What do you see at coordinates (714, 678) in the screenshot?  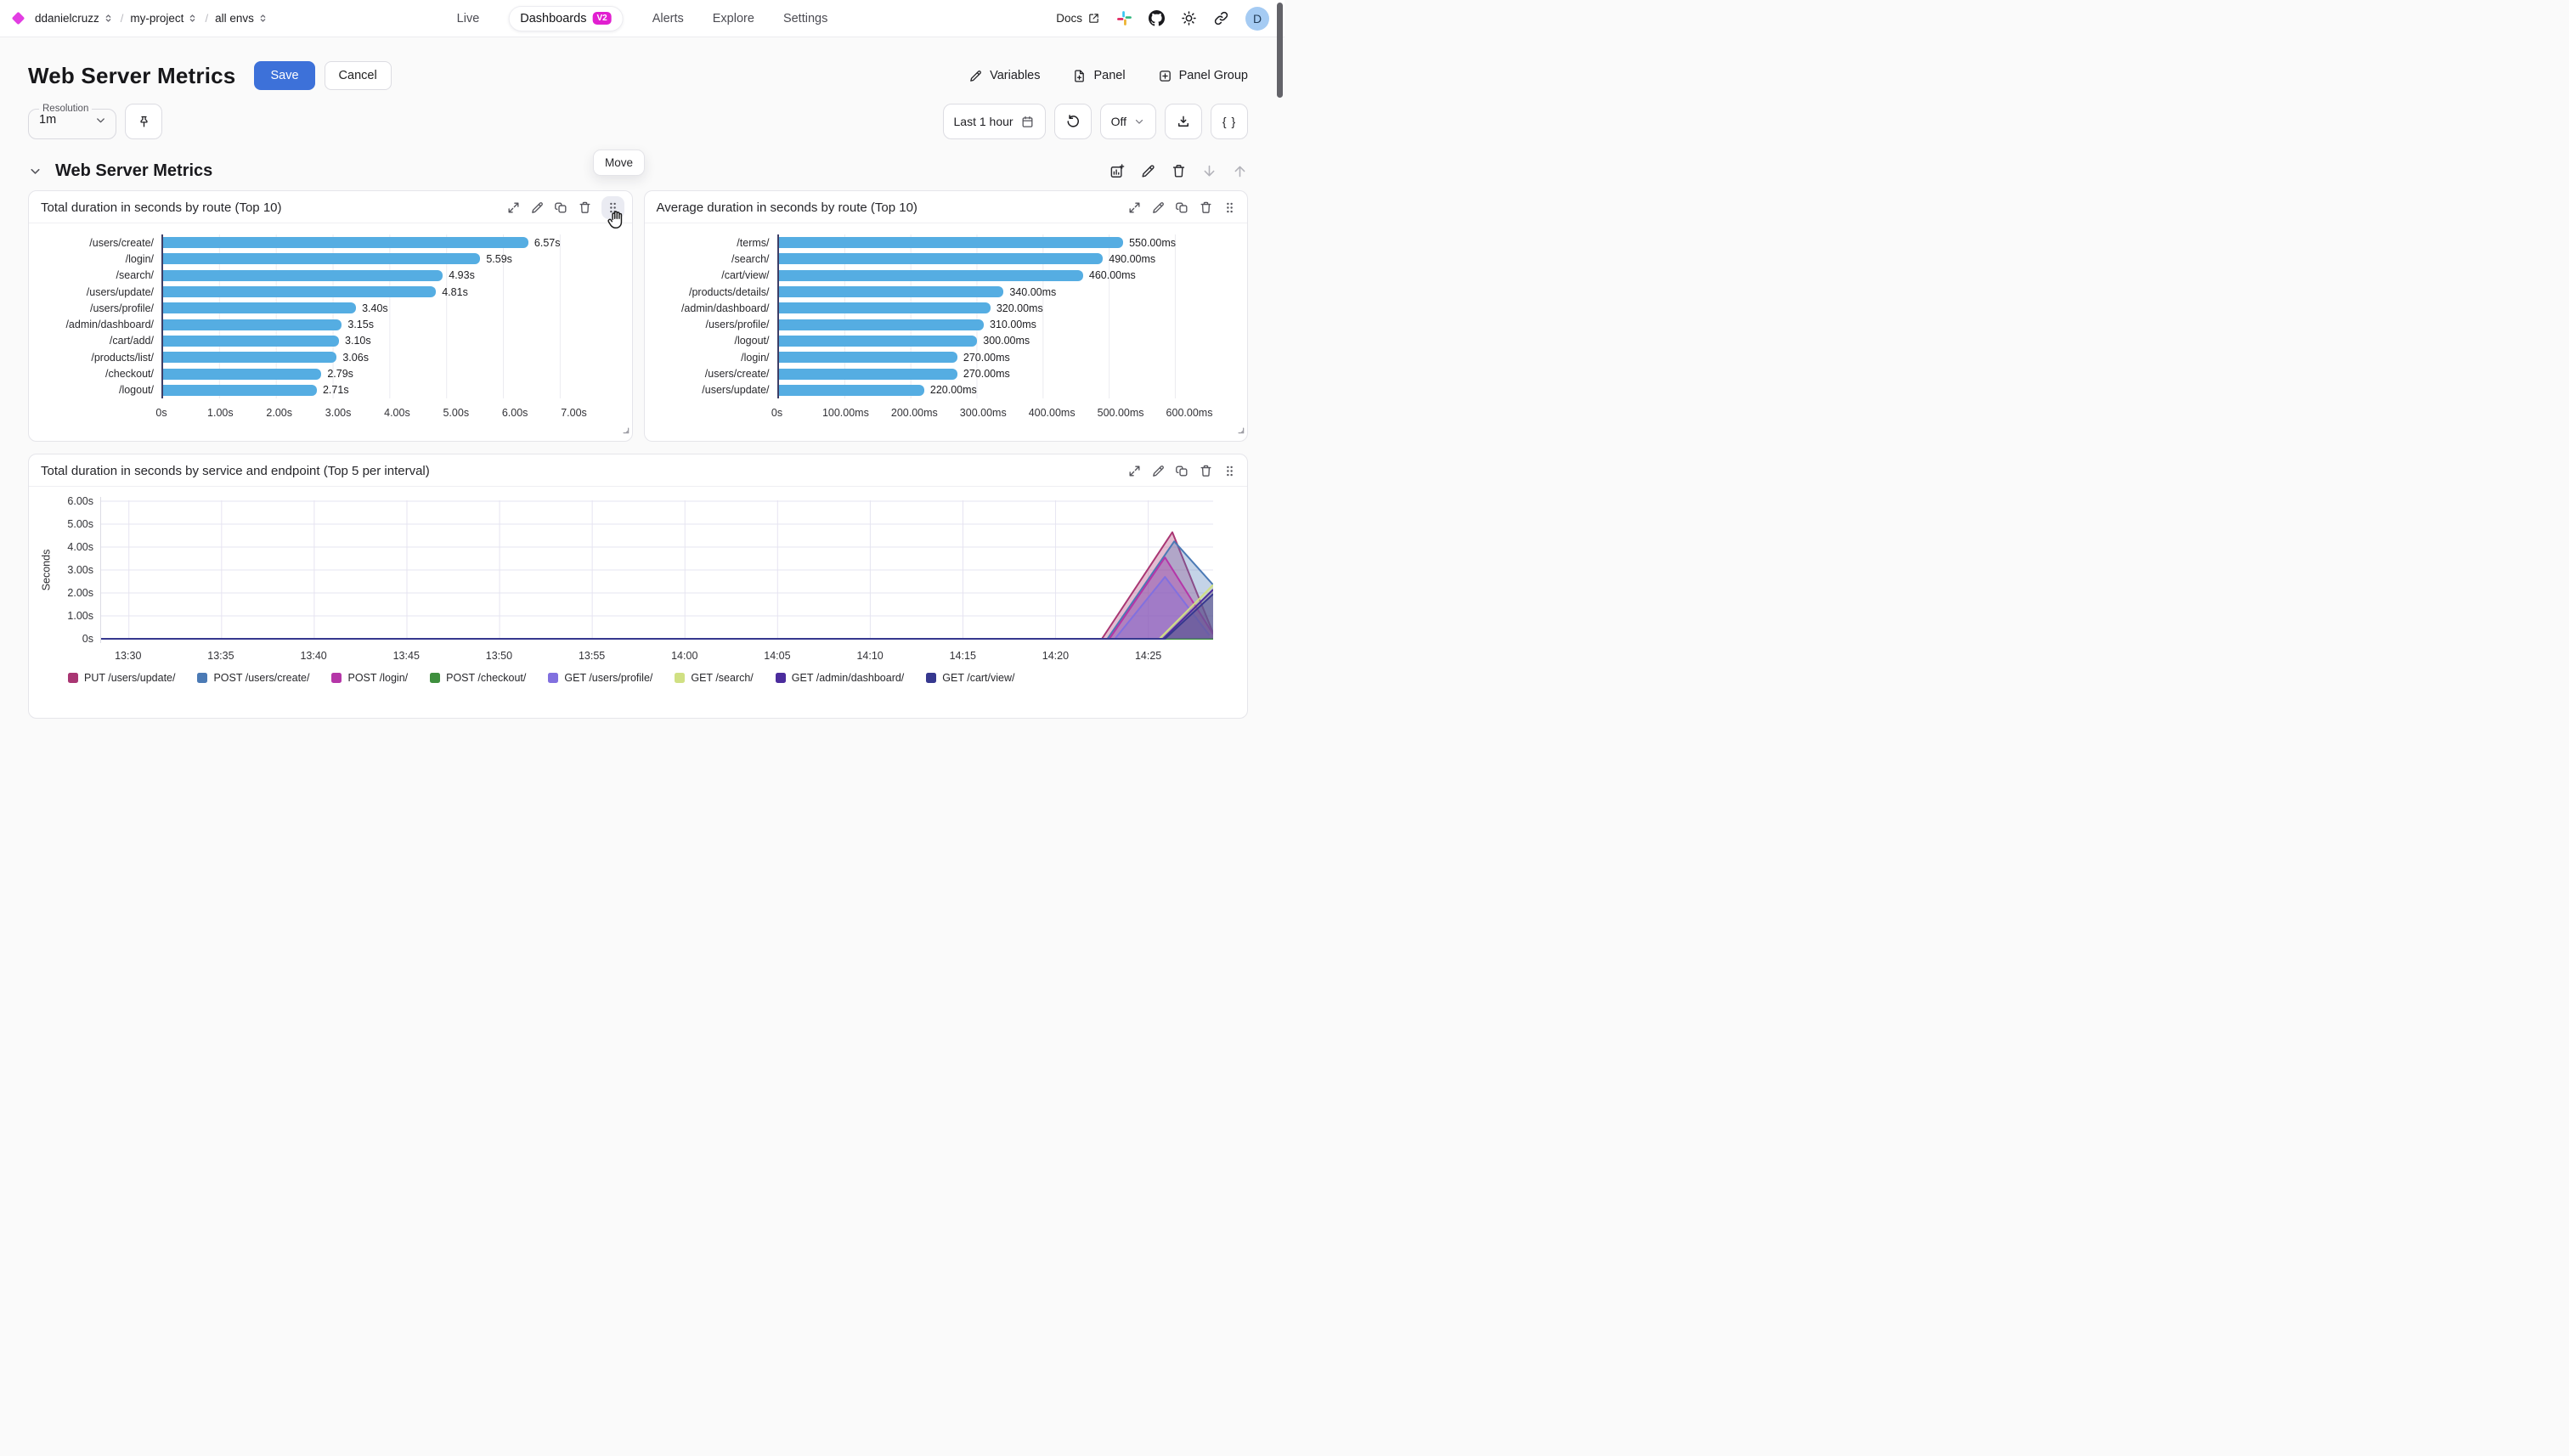 I see `legend-item: GET /search/` at bounding box center [714, 678].